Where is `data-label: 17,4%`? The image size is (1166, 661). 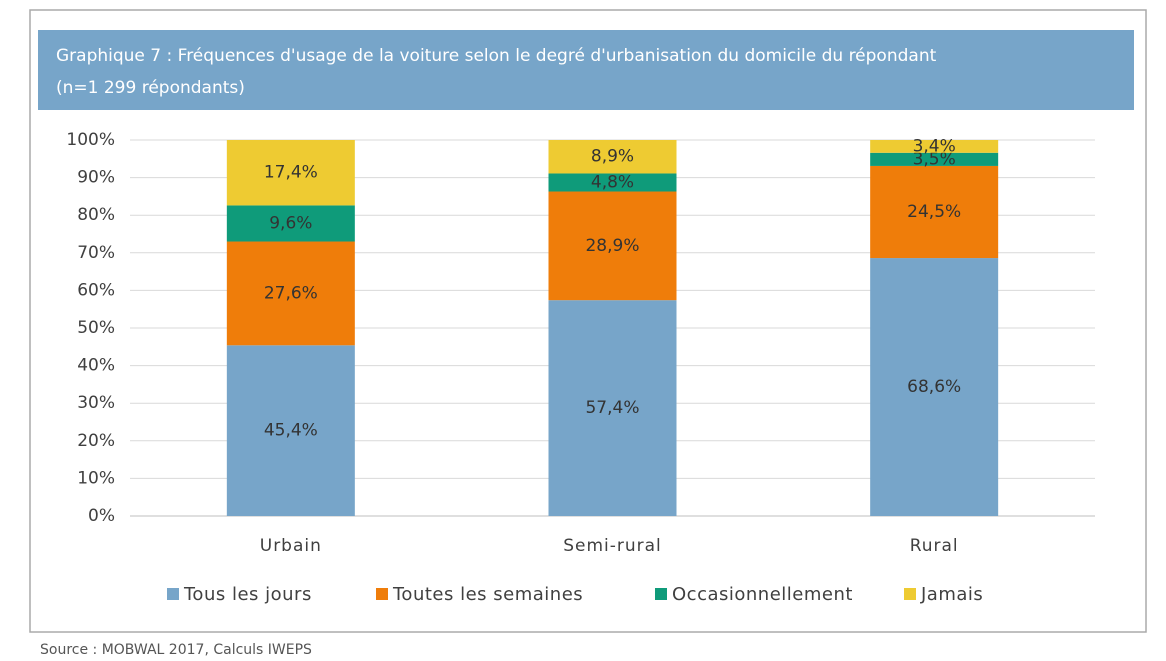 data-label: 17,4% is located at coordinates (291, 173).